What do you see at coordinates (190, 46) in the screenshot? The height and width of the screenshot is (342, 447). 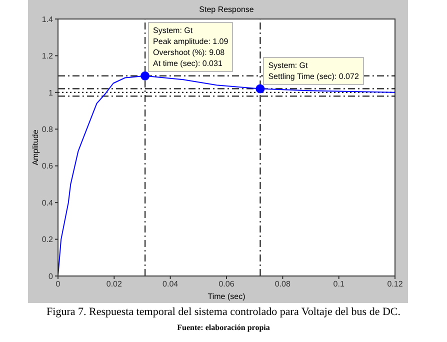 I see `annotation: System: Gt Peak amplitude: 1.09 Overshoot (%): 9.08 At time (sec): 0.031` at bounding box center [190, 46].